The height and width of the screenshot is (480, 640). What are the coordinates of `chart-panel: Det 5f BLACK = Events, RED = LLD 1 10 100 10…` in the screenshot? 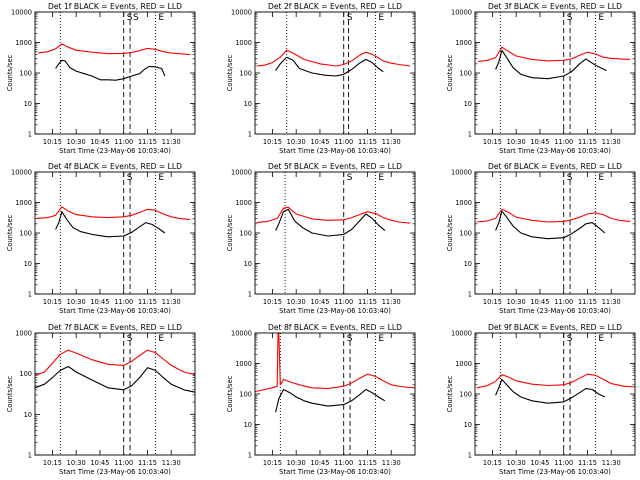 It's located at (321, 238).